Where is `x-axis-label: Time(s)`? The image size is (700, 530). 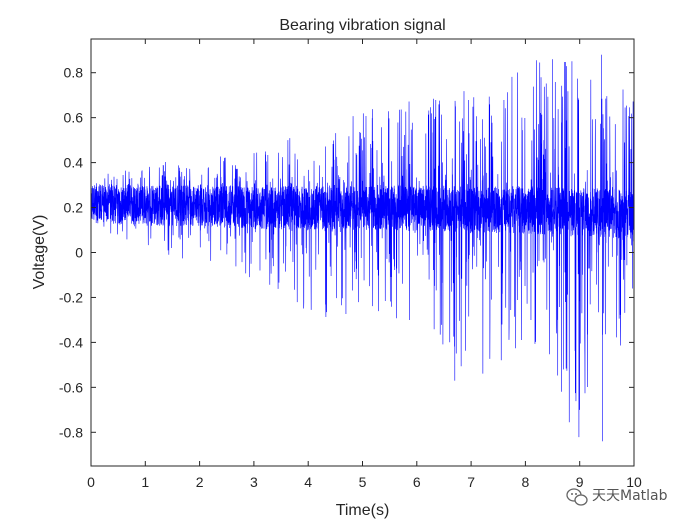
x-axis-label: Time(s) is located at coordinates (363, 510).